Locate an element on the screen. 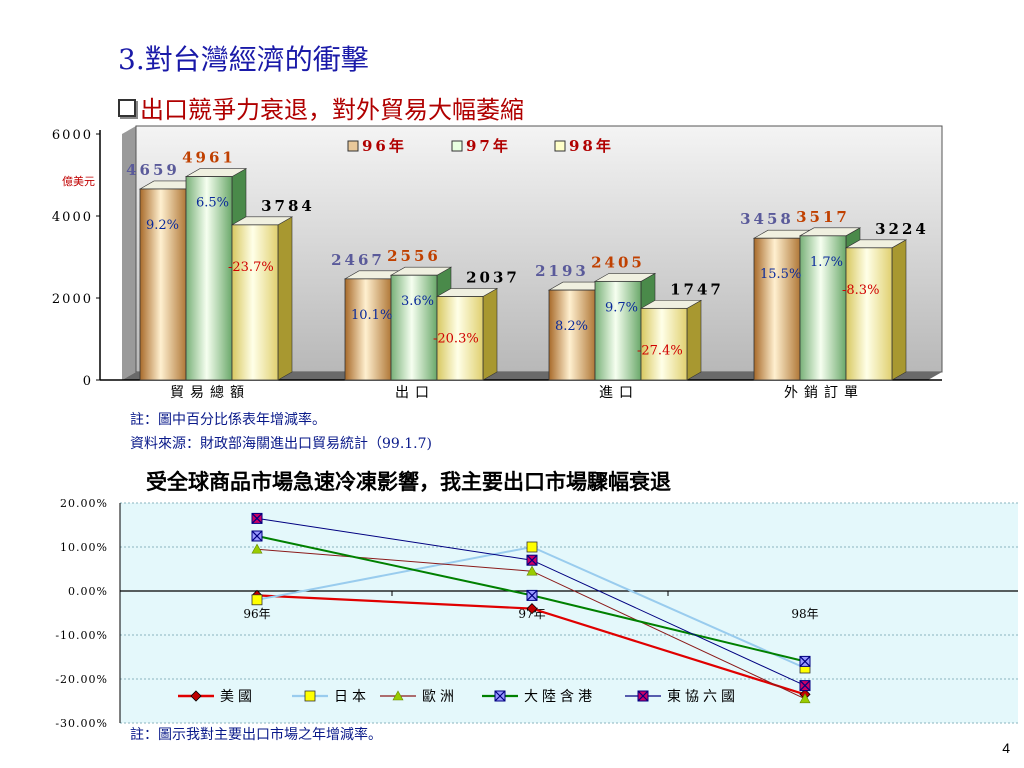 The width and height of the screenshot is (1024, 768). legend-label: 97年 is located at coordinates (488, 146).